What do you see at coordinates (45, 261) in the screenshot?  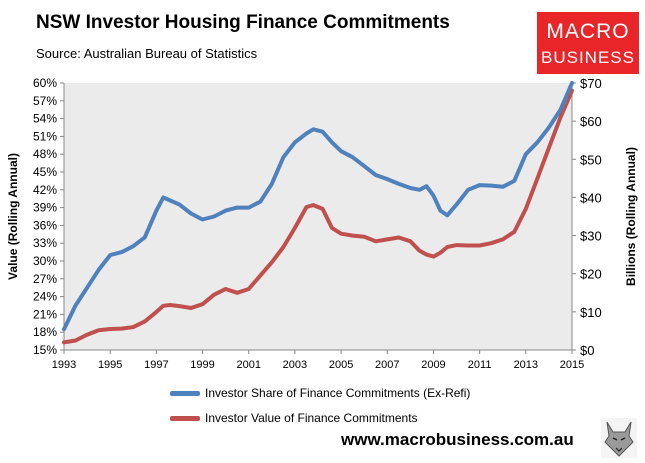 I see `left-tick-label: 30%` at bounding box center [45, 261].